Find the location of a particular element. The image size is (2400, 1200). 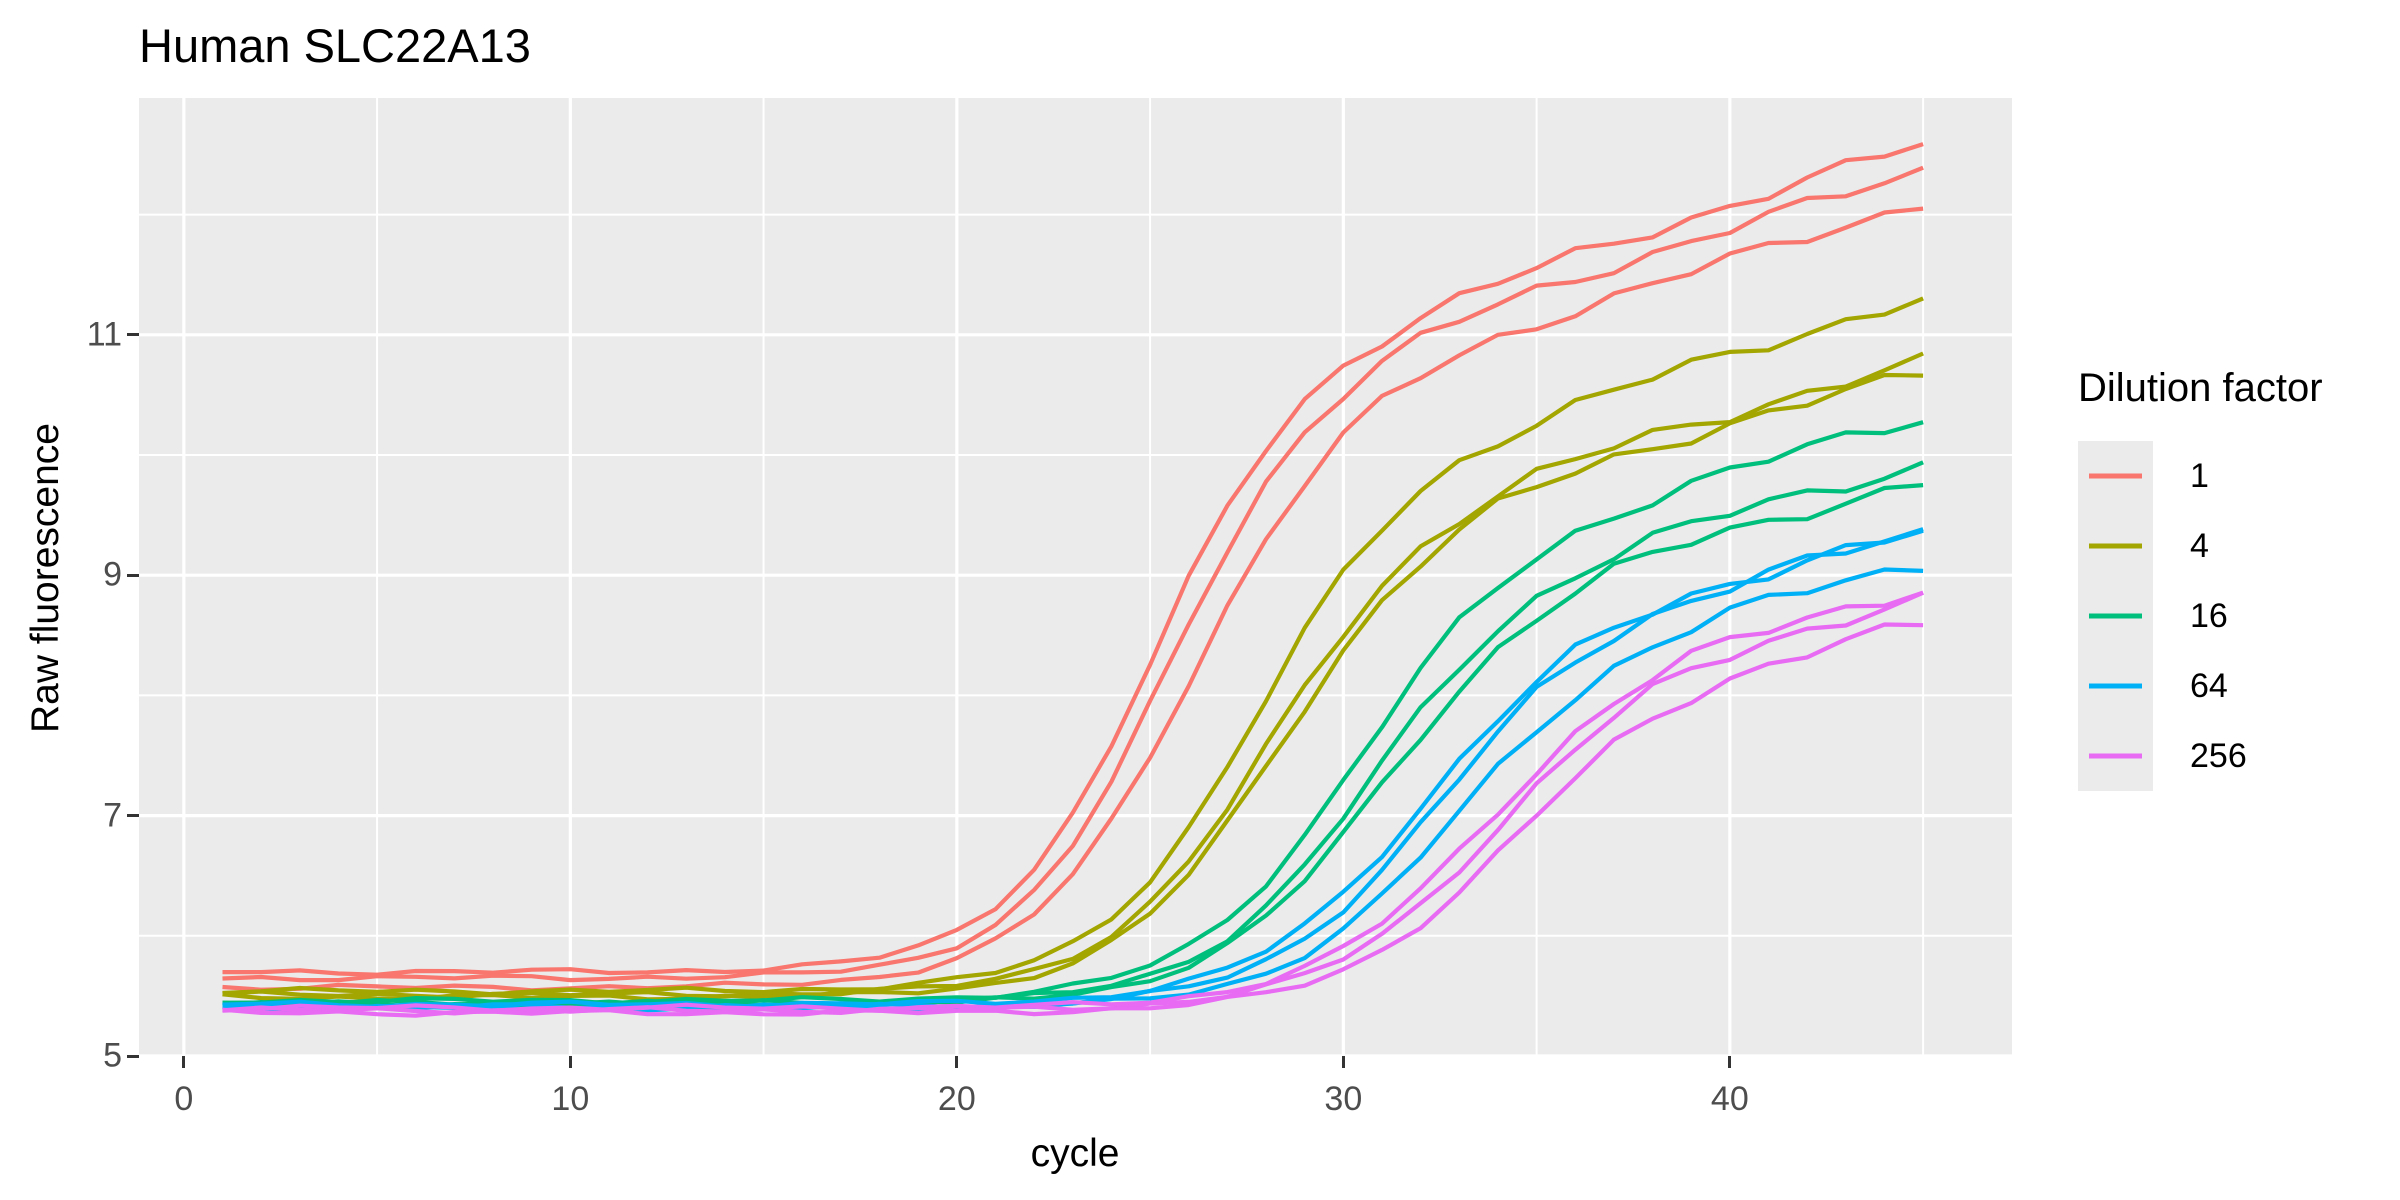

y-tick-label-7: 7 is located at coordinates (112, 815).